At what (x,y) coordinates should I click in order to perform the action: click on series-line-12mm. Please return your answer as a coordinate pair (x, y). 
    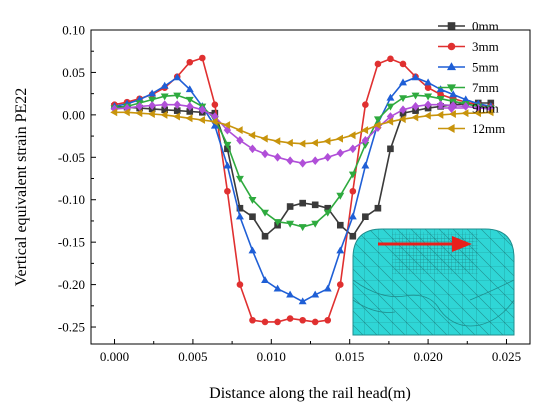
    Looking at the image, I should click on (302, 128).